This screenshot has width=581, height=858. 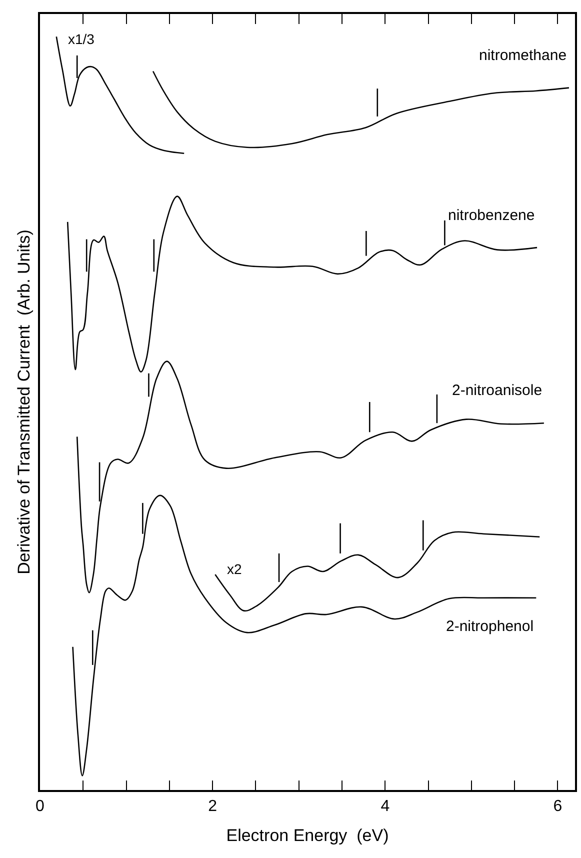 What do you see at coordinates (385, 806) in the screenshot?
I see `x-tick-label: 4` at bounding box center [385, 806].